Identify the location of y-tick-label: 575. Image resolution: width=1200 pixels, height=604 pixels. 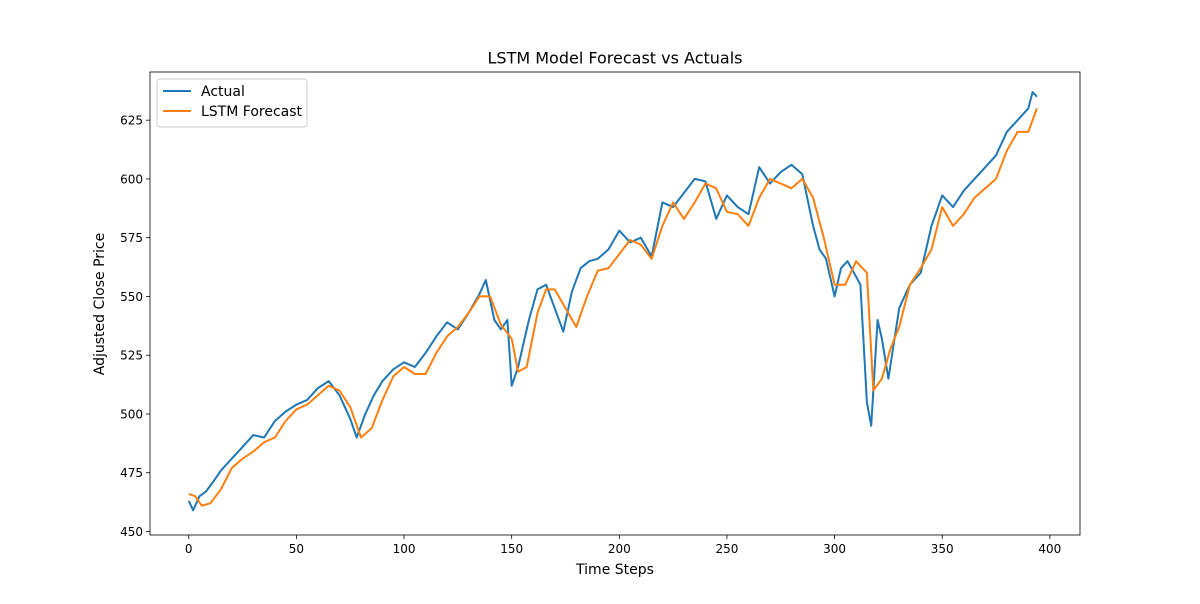
(131, 238).